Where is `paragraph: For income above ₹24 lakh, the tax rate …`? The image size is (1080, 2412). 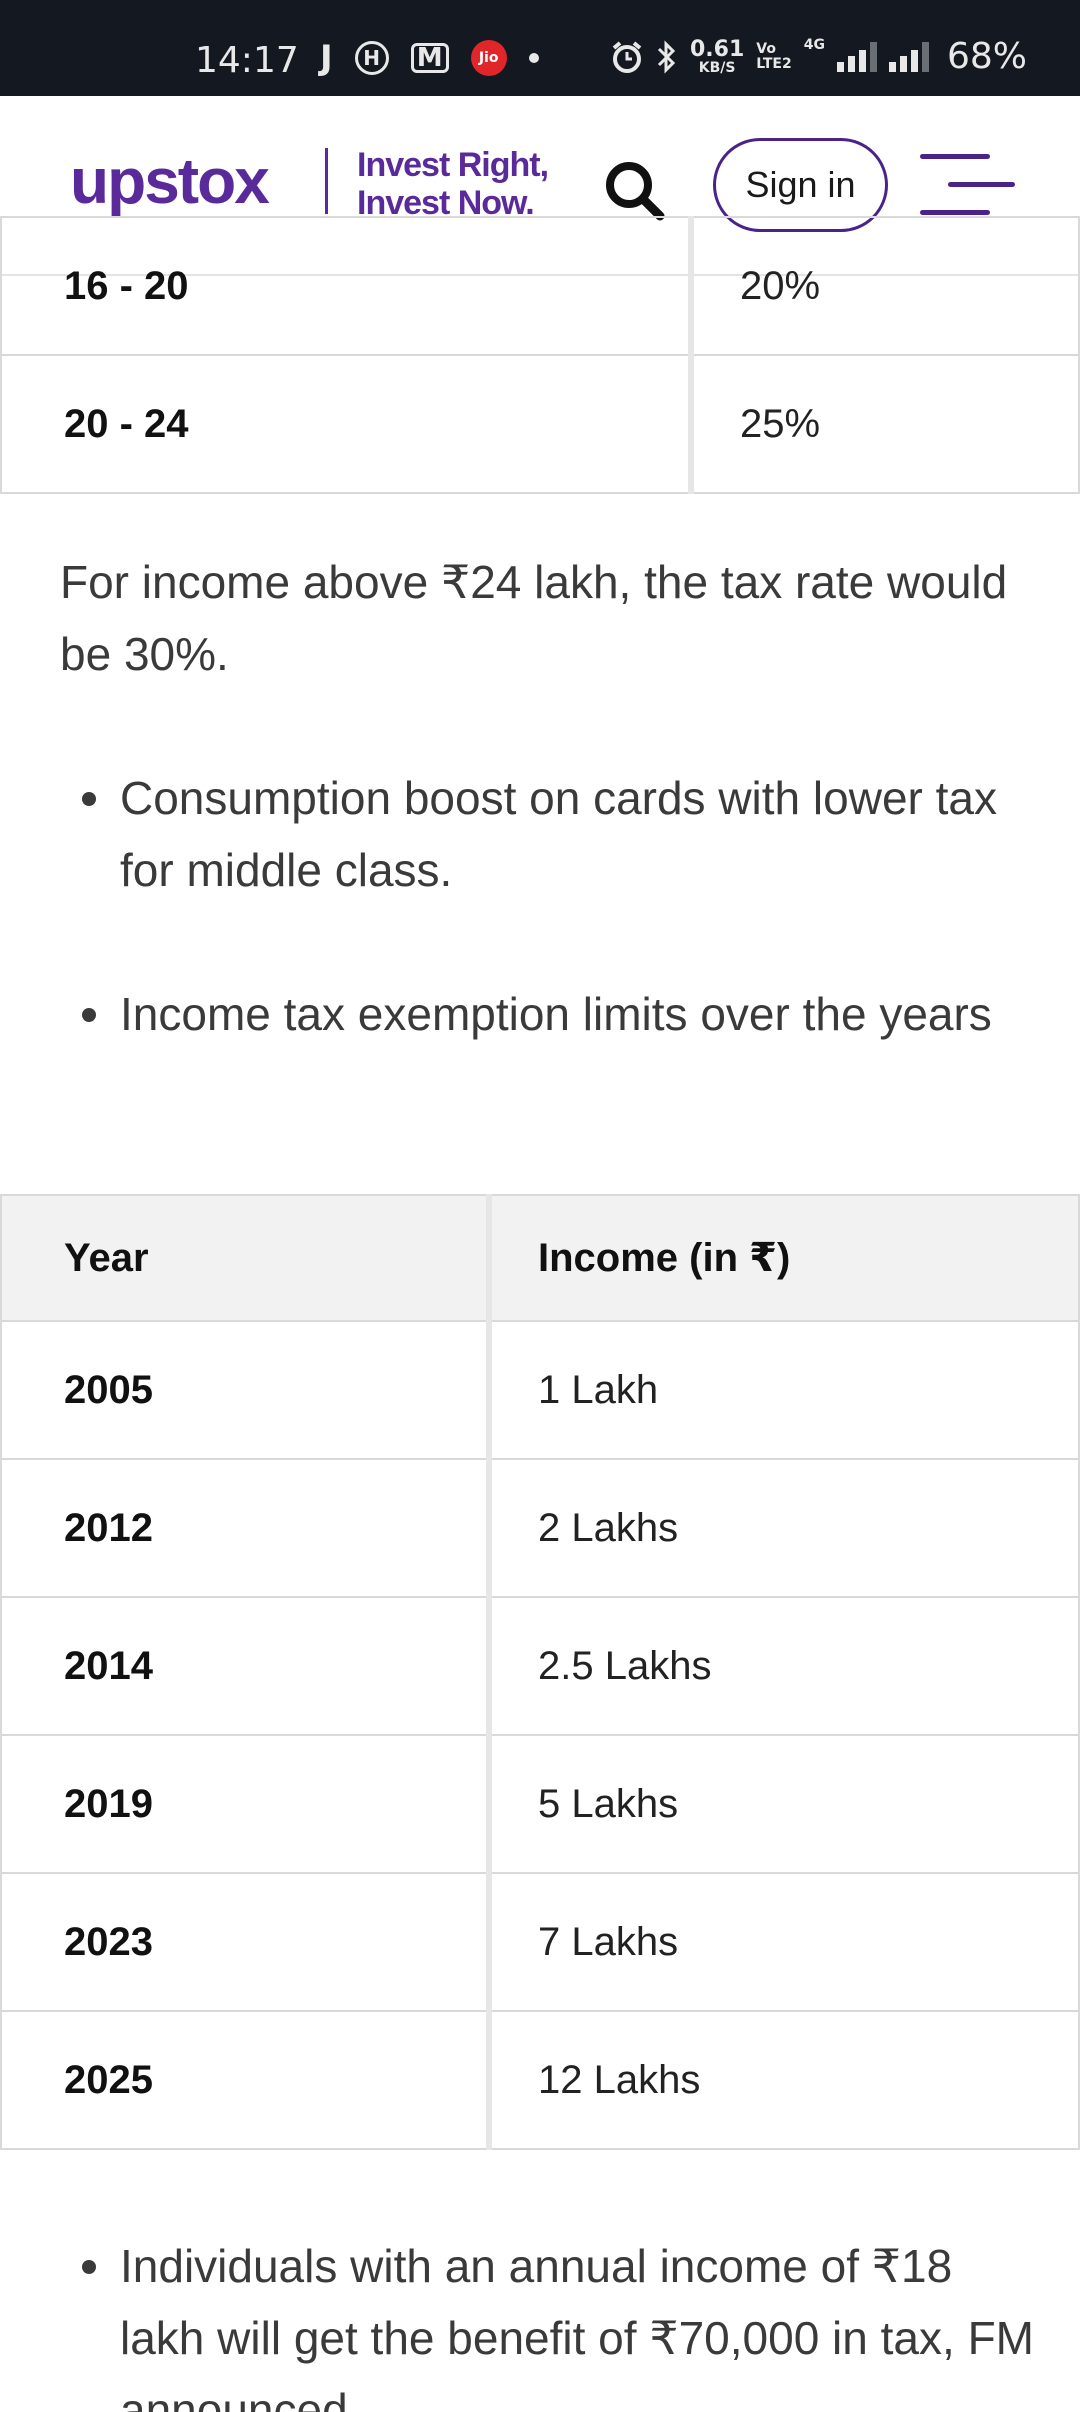 paragraph: For income above ₹24 lakh, the tax rate … is located at coordinates (534, 618).